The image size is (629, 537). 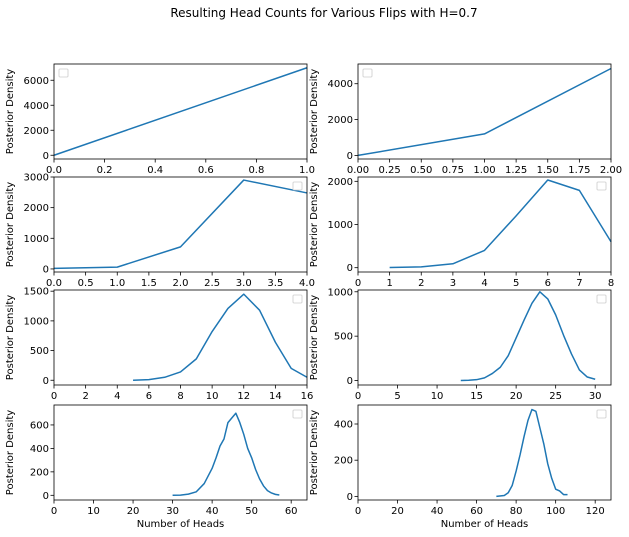 I want to click on x-tick-label: 2.5, so click(x=212, y=283).